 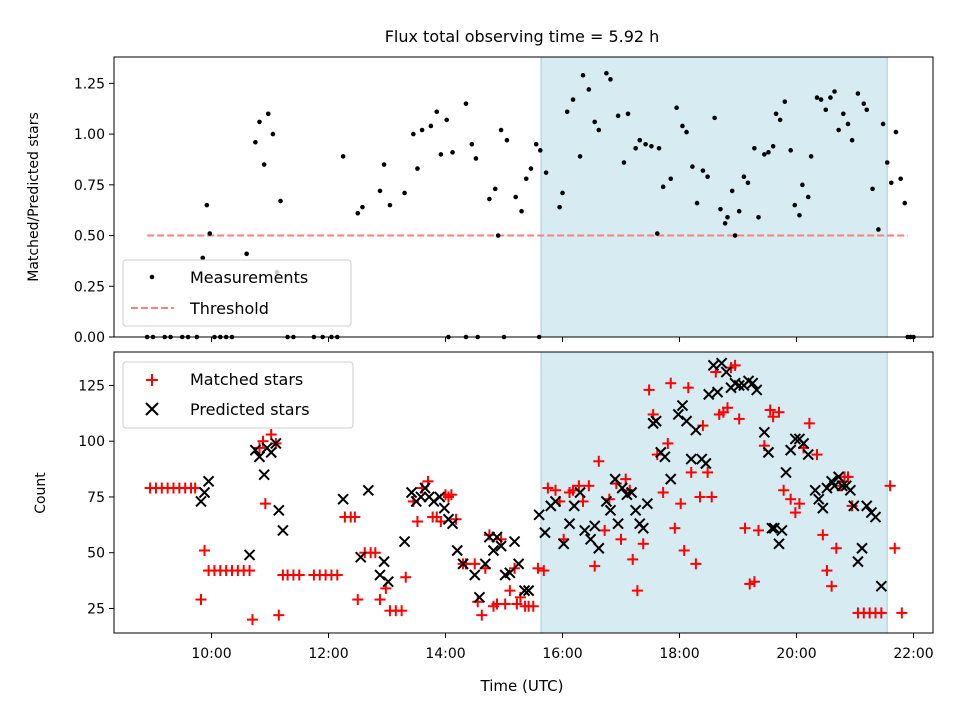 I want to click on bottom-legend: Matched stars Predicted stars, so click(x=238, y=395).